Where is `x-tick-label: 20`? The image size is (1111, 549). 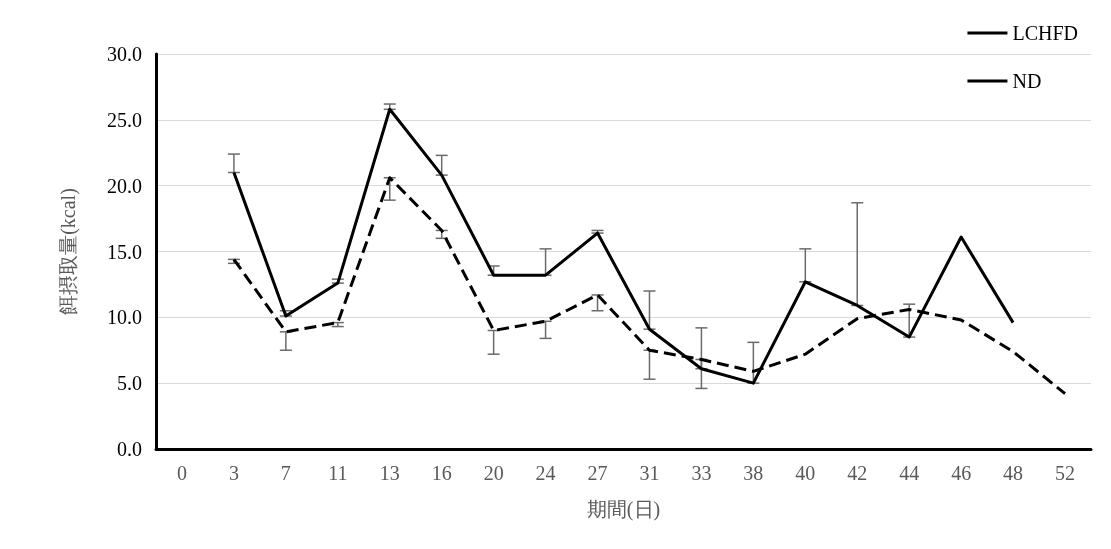 x-tick-label: 20 is located at coordinates (493, 473).